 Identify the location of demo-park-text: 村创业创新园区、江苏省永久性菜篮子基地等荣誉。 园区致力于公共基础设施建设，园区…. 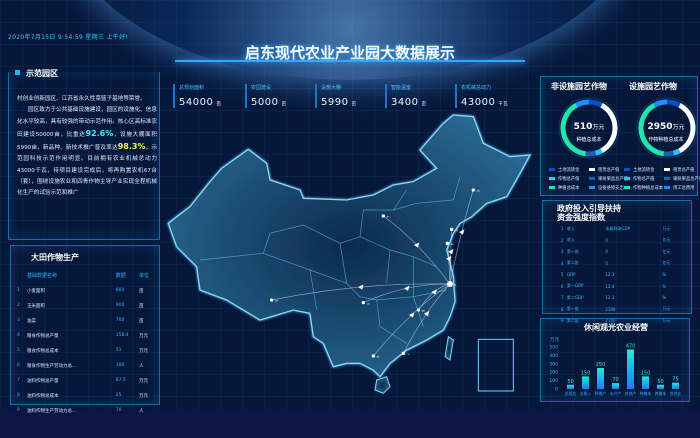
(87, 165).